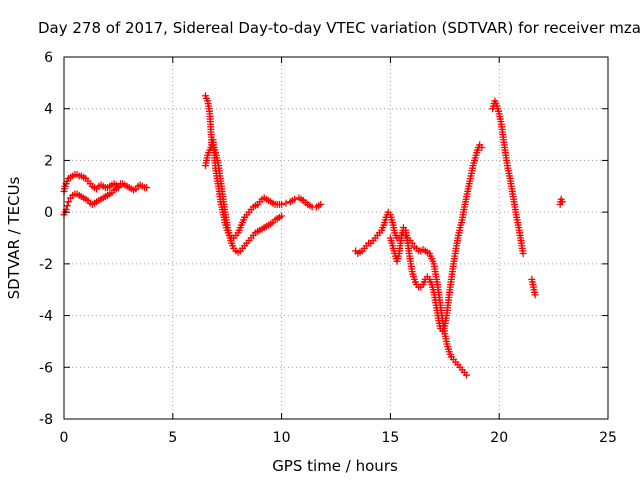 This screenshot has width=640, height=480. I want to click on y-tick-label: 6, so click(48, 58).